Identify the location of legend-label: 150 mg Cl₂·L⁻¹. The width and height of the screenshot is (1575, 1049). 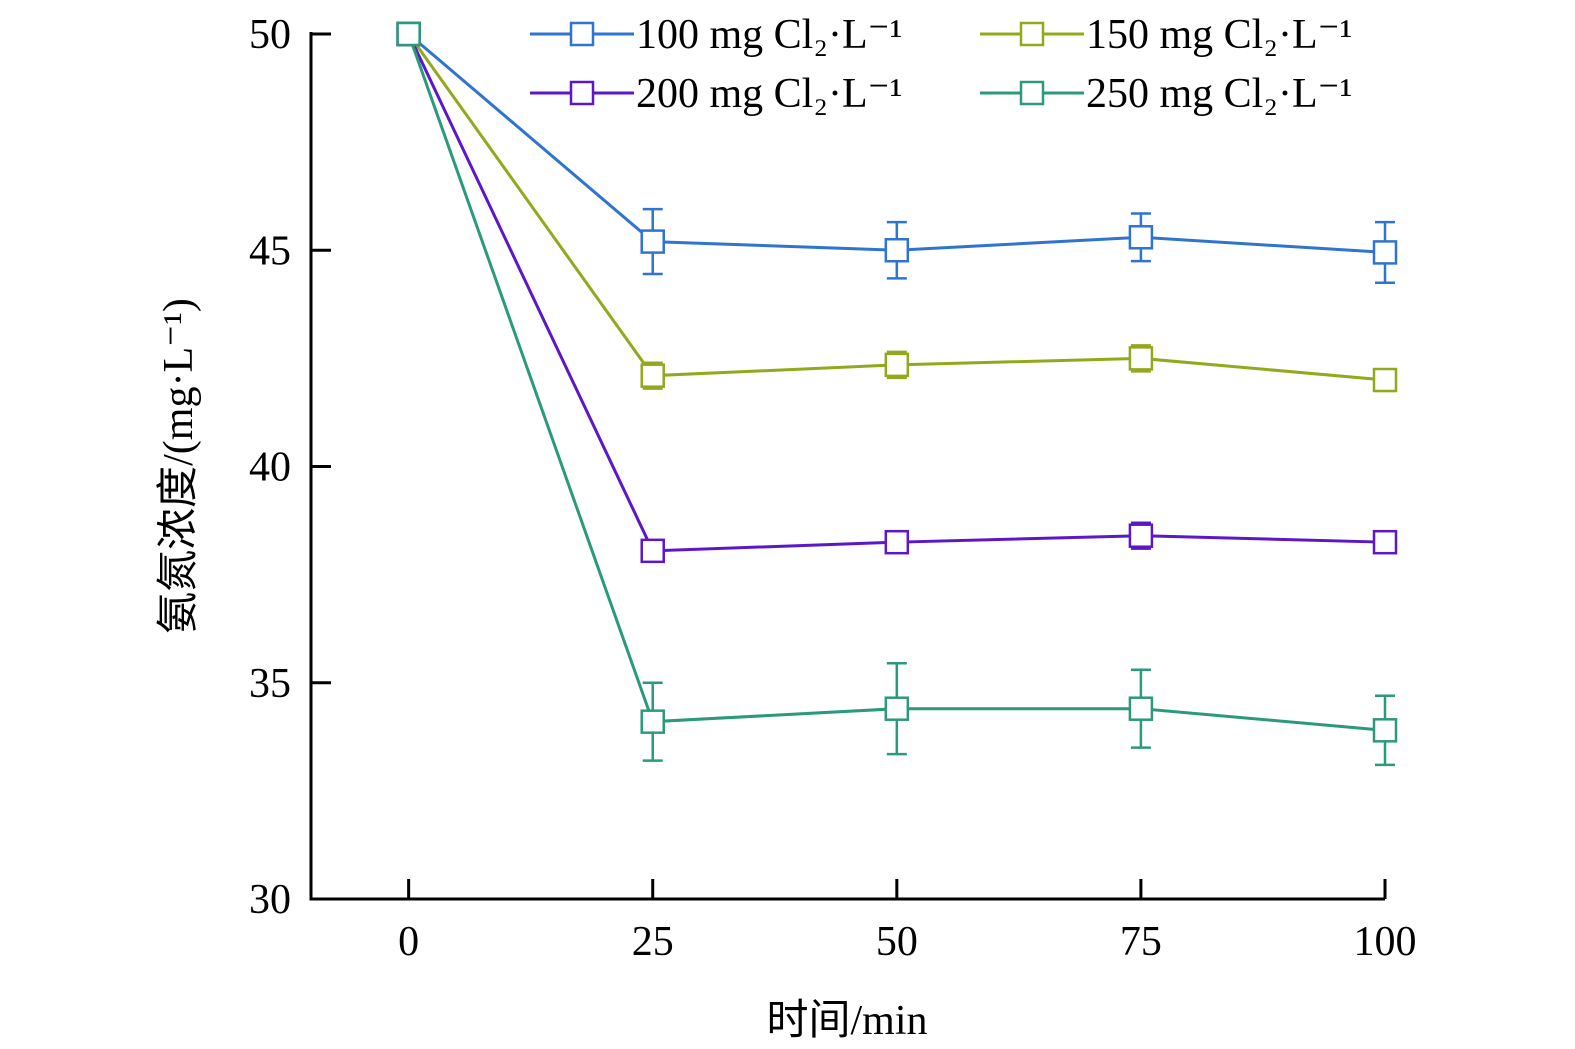
(1219, 35).